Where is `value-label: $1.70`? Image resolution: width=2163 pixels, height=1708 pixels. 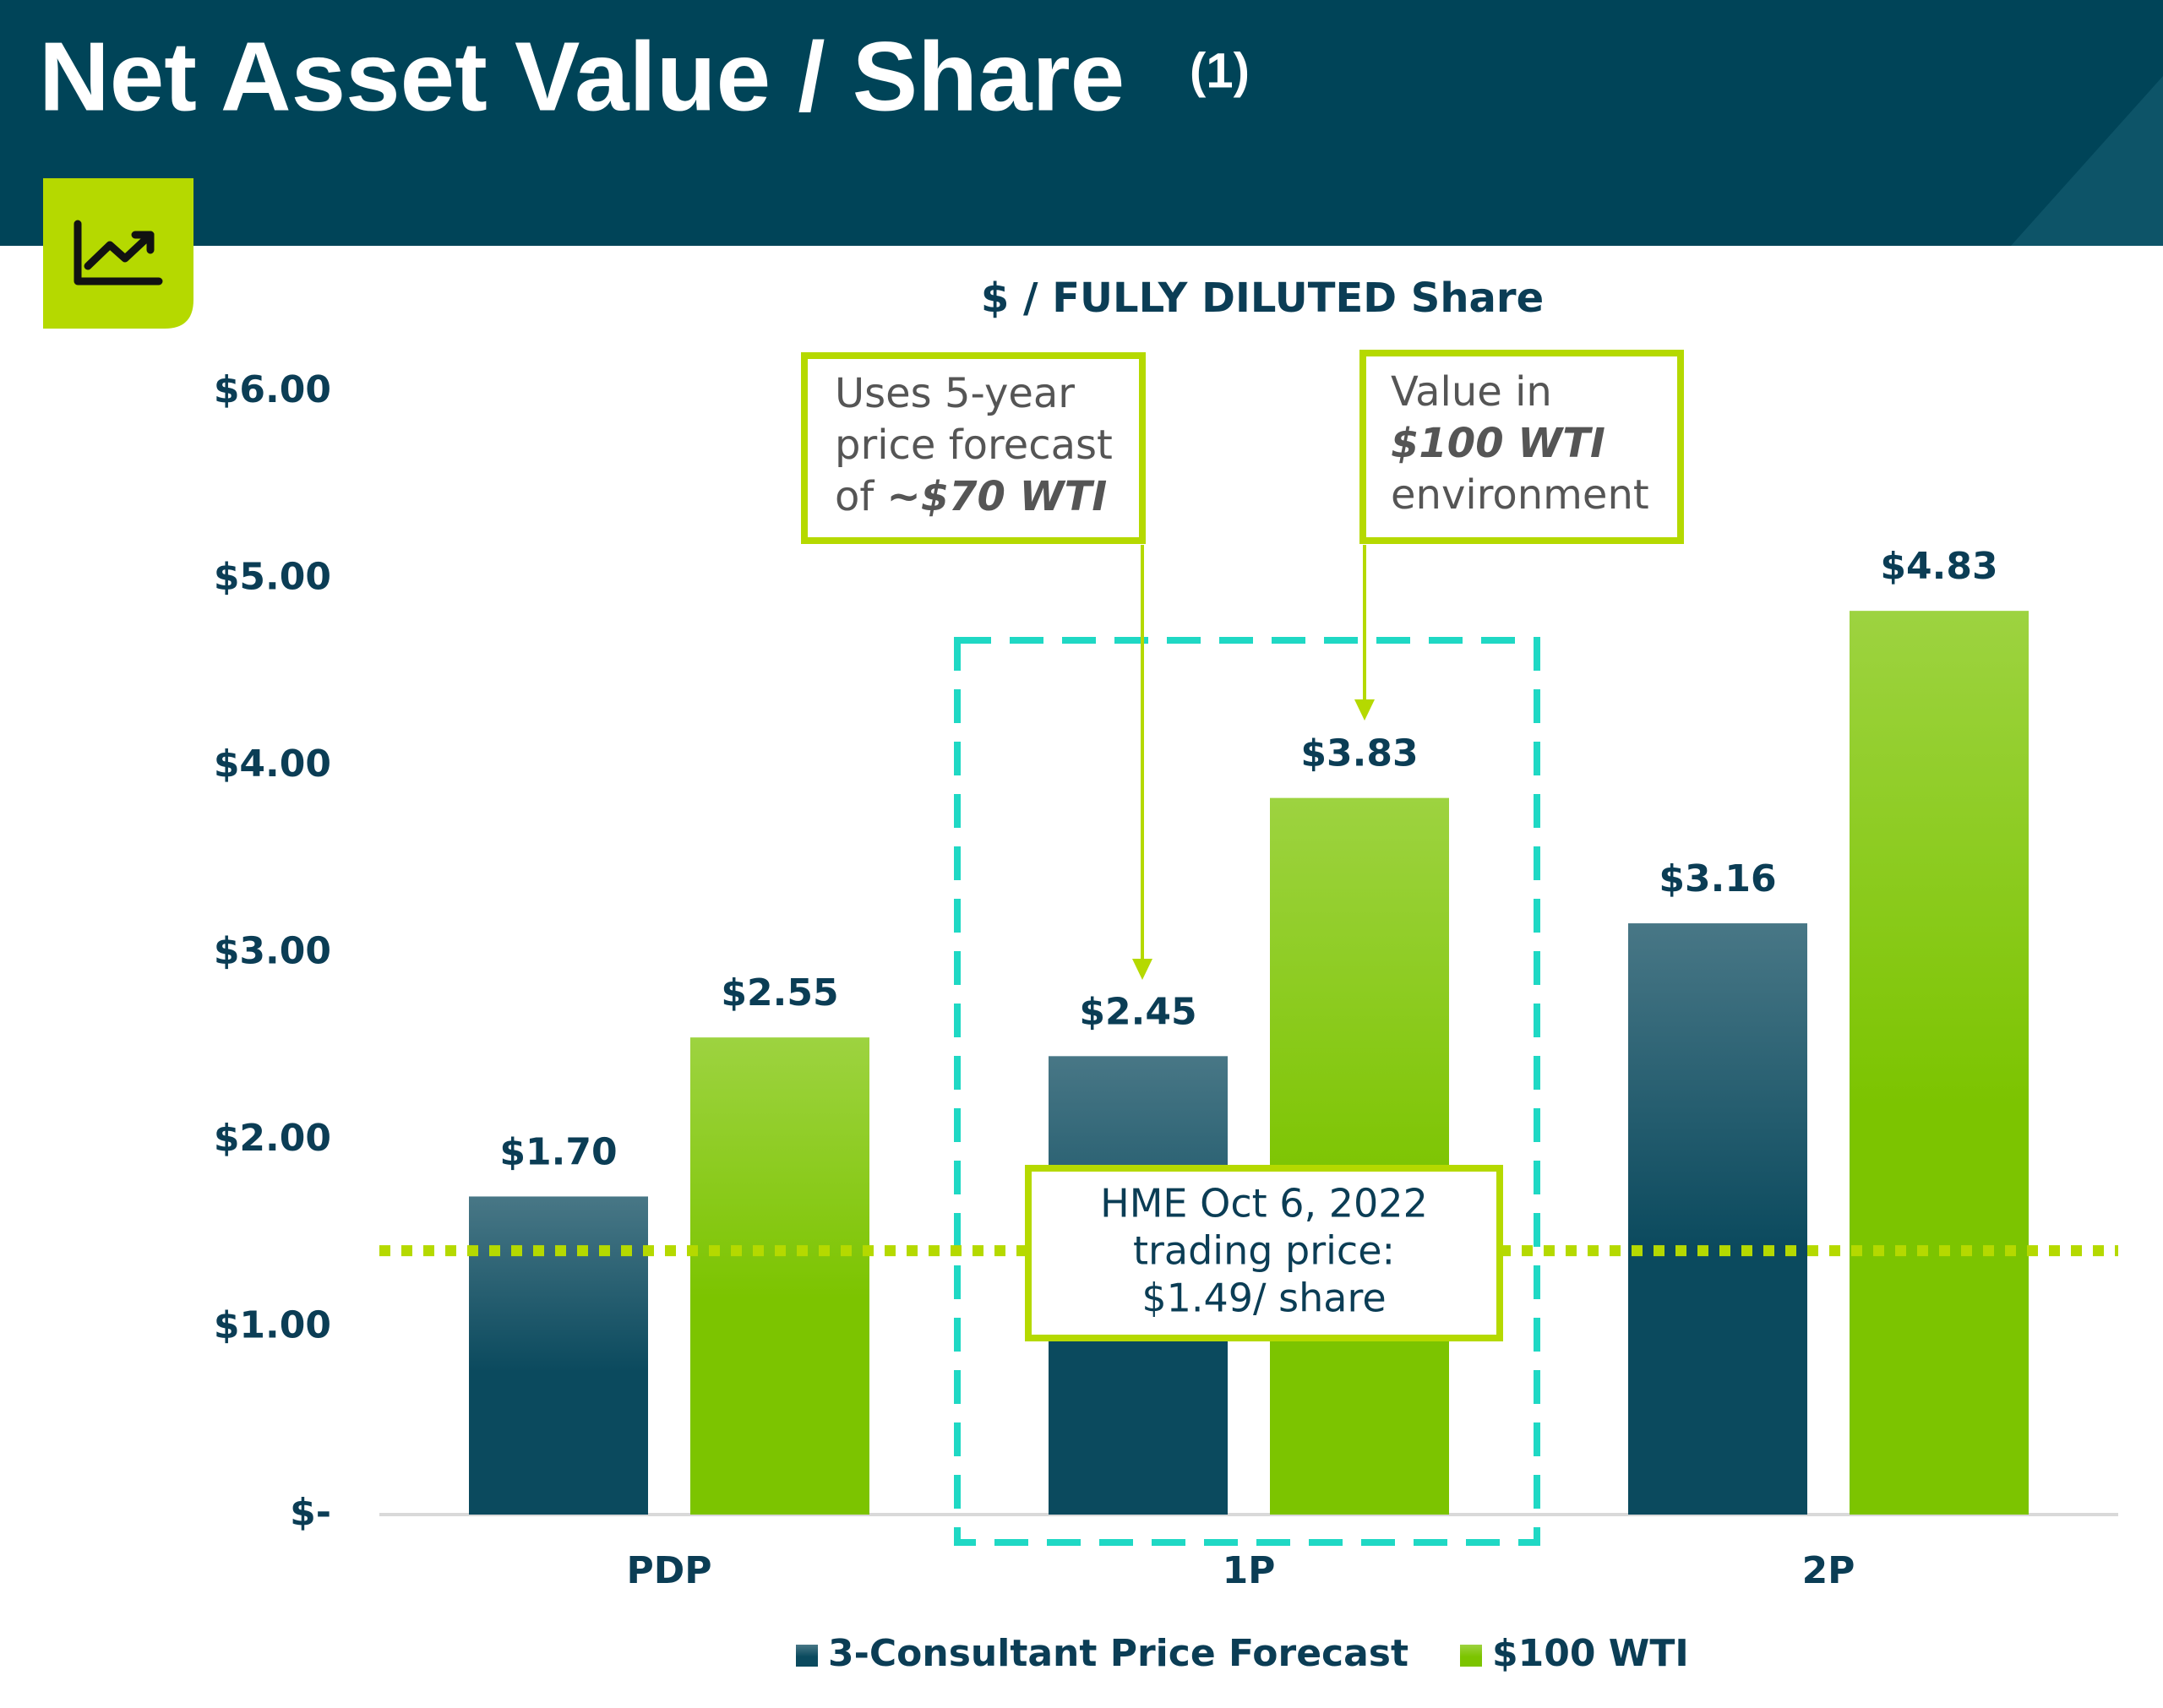 value-label: $1.70 is located at coordinates (558, 1151).